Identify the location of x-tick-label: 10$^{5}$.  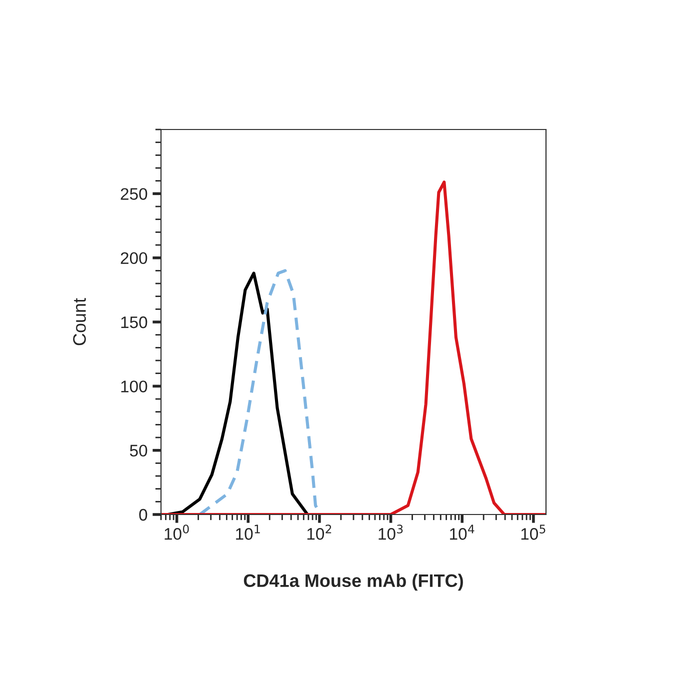
(533, 532).